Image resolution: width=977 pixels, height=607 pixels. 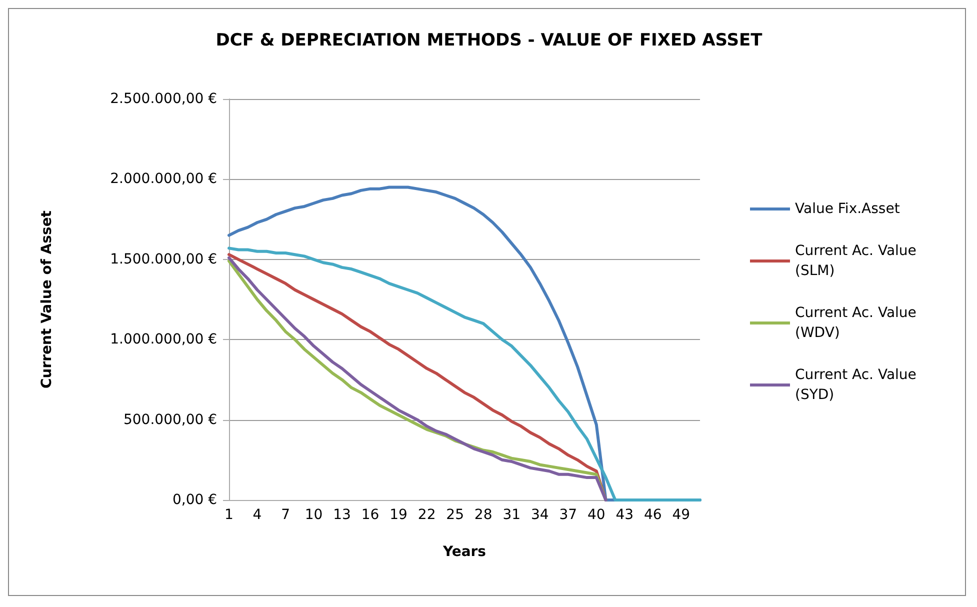 I want to click on x-tick-label: 40, so click(x=596, y=515).